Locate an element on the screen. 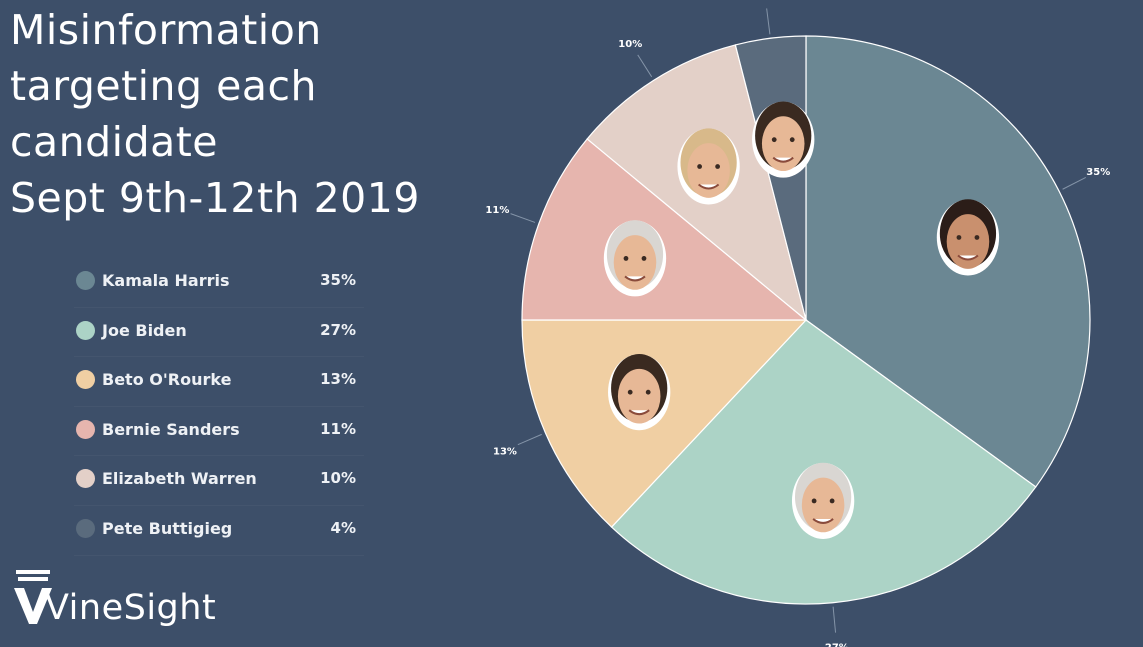 This screenshot has width=1143, height=647. title-line: candidate is located at coordinates (114, 142).